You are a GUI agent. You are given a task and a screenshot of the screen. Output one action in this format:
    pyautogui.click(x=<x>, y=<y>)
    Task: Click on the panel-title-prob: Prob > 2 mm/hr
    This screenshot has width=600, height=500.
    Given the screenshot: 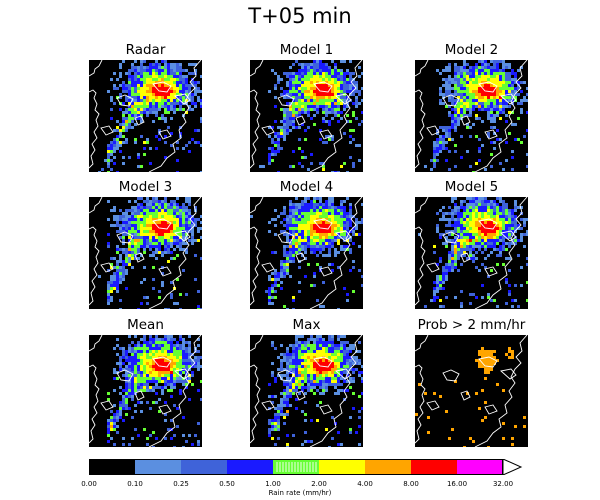 What is the action you would take?
    pyautogui.click(x=471, y=325)
    